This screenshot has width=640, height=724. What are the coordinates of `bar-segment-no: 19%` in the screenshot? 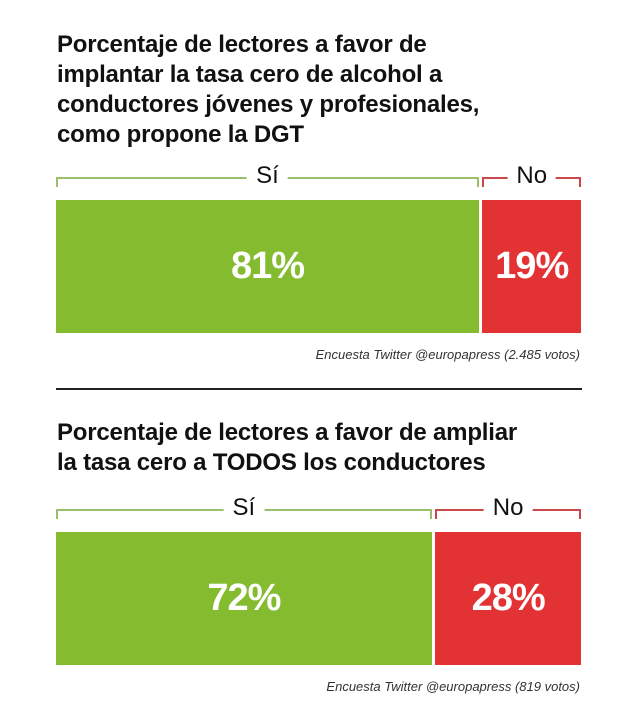 It's located at (531, 266).